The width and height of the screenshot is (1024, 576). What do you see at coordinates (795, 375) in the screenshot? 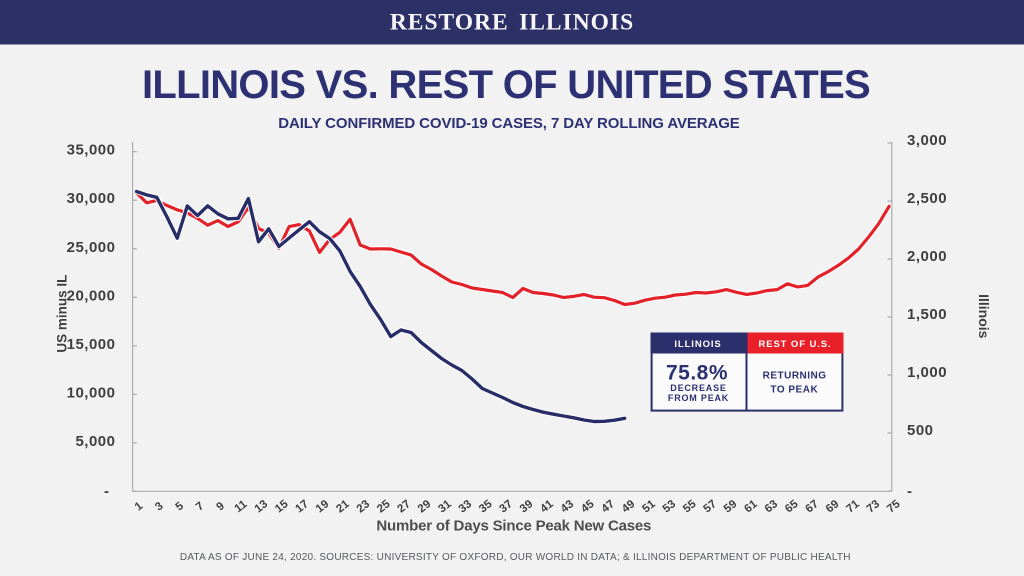
I see `svg-text: RETURNING` at bounding box center [795, 375].